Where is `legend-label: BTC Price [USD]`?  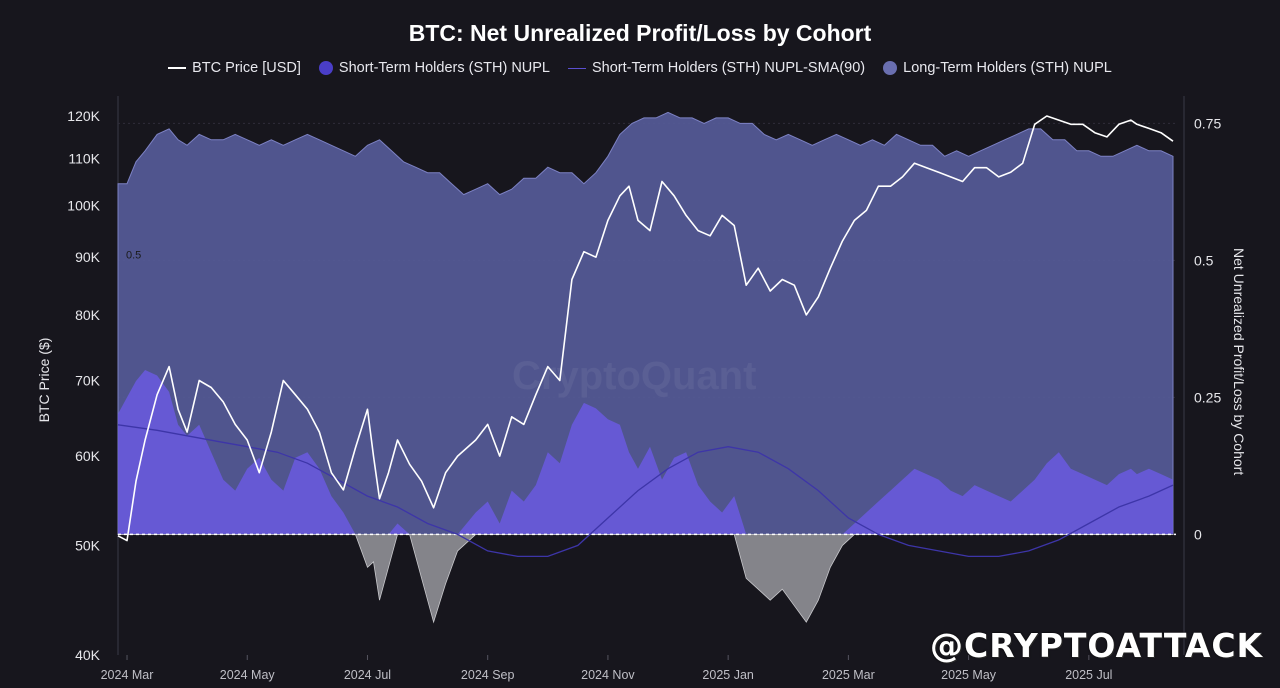
legend-label: BTC Price [USD] is located at coordinates (246, 68).